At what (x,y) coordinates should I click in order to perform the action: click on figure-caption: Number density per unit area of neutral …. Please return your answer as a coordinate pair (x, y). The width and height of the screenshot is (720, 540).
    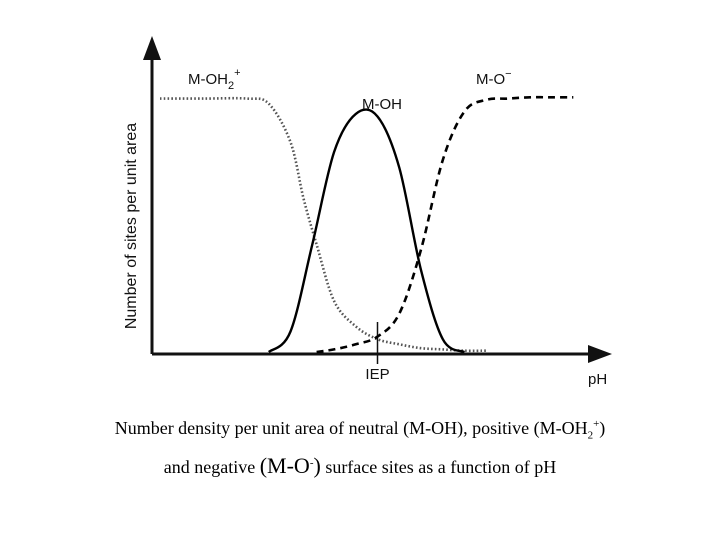
    Looking at the image, I should click on (360, 446).